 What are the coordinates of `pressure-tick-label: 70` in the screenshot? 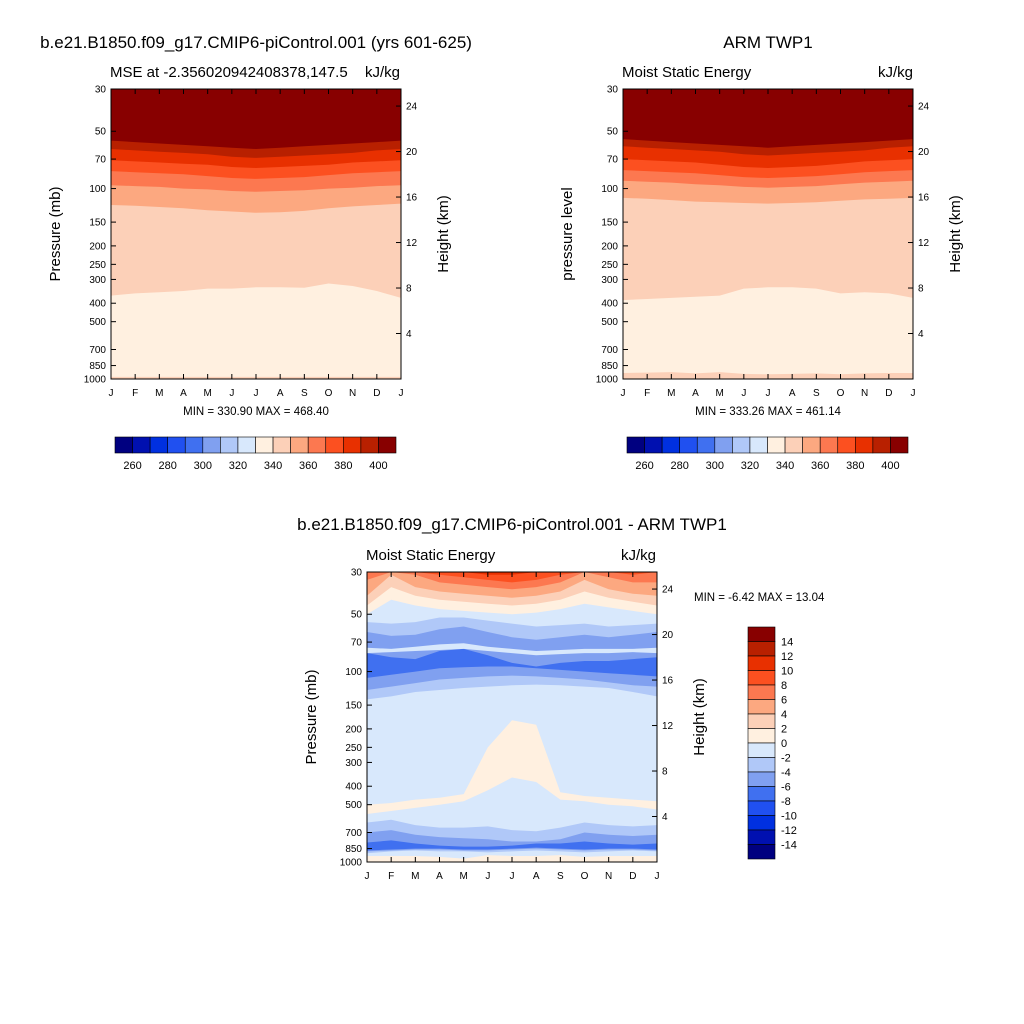 It's located at (613, 160).